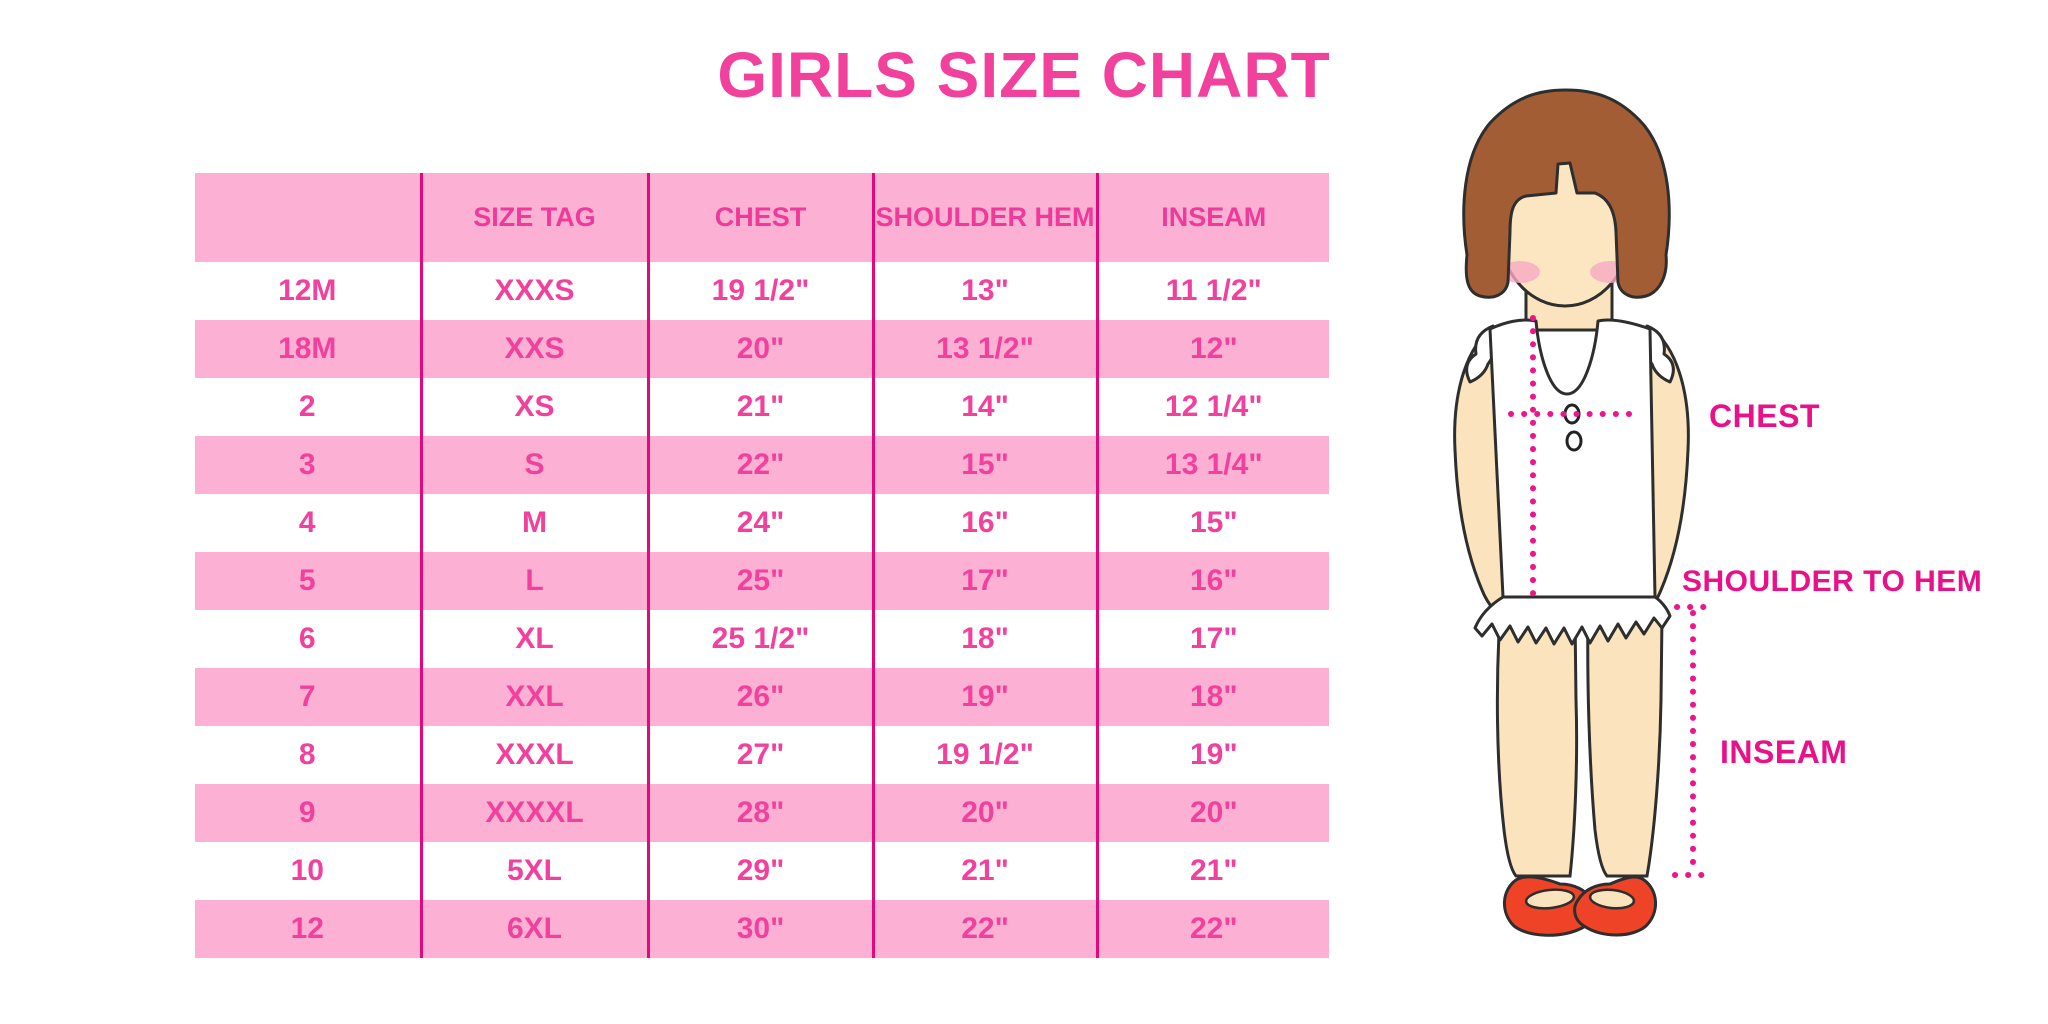  What do you see at coordinates (1784, 752) in the screenshot?
I see `inseam-label: INSEAM` at bounding box center [1784, 752].